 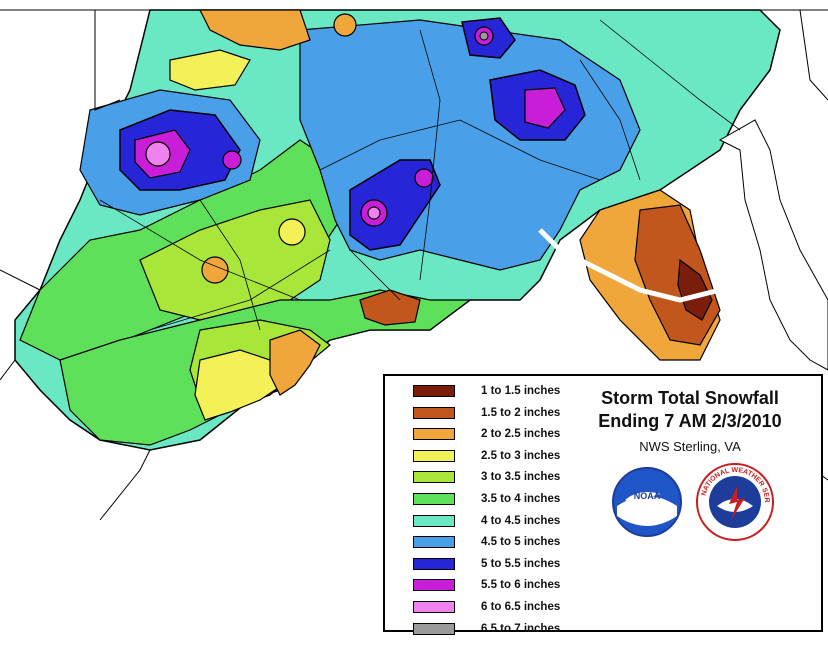 What do you see at coordinates (690, 446) in the screenshot?
I see `issuing-office: NWS Sterling, VA` at bounding box center [690, 446].